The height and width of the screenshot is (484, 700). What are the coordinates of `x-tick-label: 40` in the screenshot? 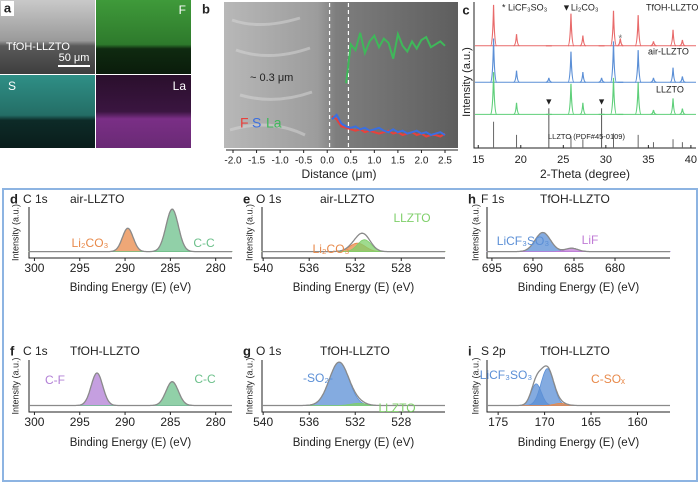 It's located at (691, 160).